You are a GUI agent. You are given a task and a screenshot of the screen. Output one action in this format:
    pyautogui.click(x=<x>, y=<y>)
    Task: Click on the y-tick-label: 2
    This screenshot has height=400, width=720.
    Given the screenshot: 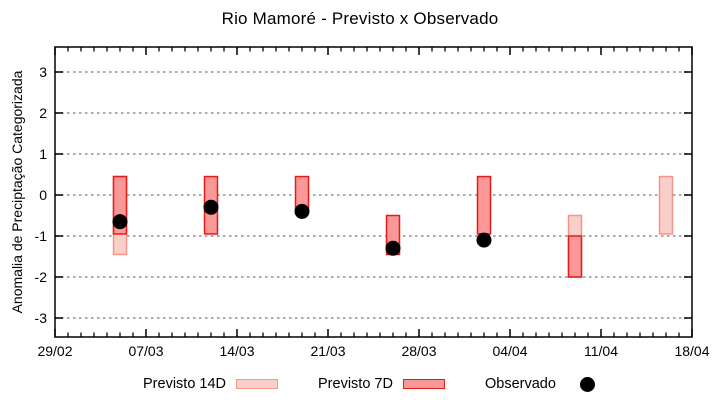 What is the action you would take?
    pyautogui.click(x=43, y=113)
    